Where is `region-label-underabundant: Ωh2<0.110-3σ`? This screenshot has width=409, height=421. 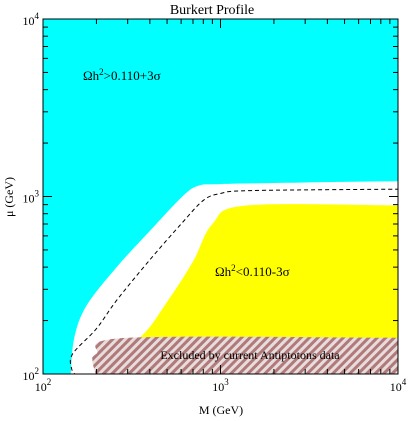
region-label-underabundant: Ωh2<0.110-3σ is located at coordinates (252, 271).